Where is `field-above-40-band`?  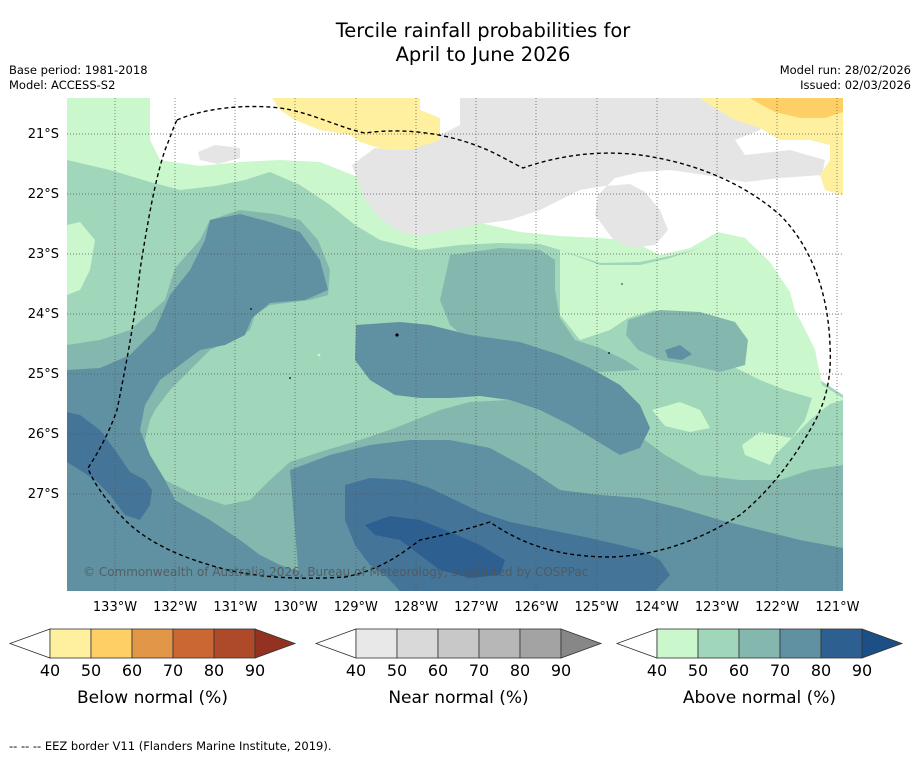 field-above-40-band is located at coordinates (701, 350).